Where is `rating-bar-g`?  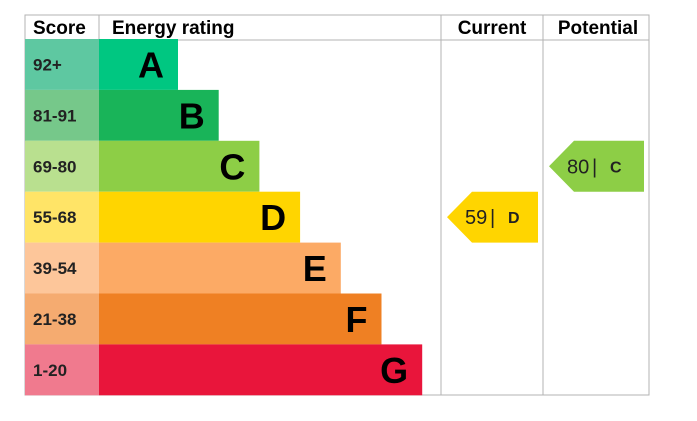 rating-bar-g is located at coordinates (261, 370).